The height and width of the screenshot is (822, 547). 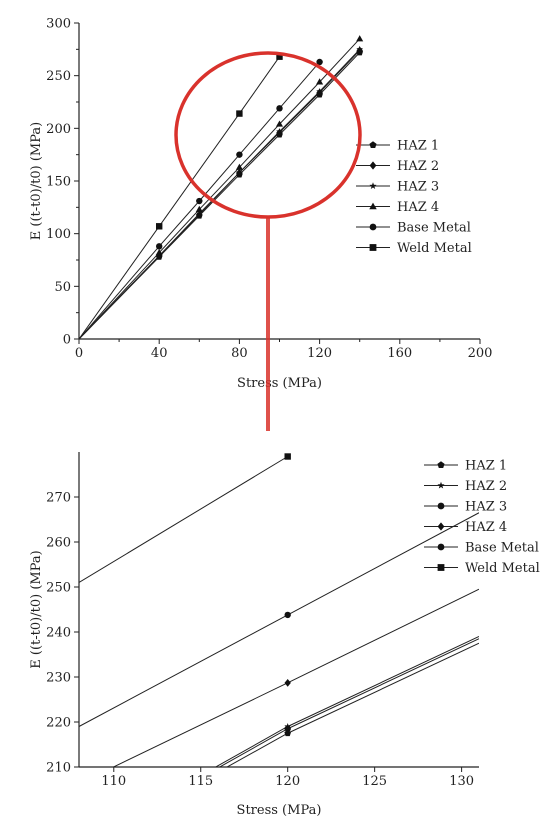 I want to click on y-tick-label: 220, so click(x=58, y=723).